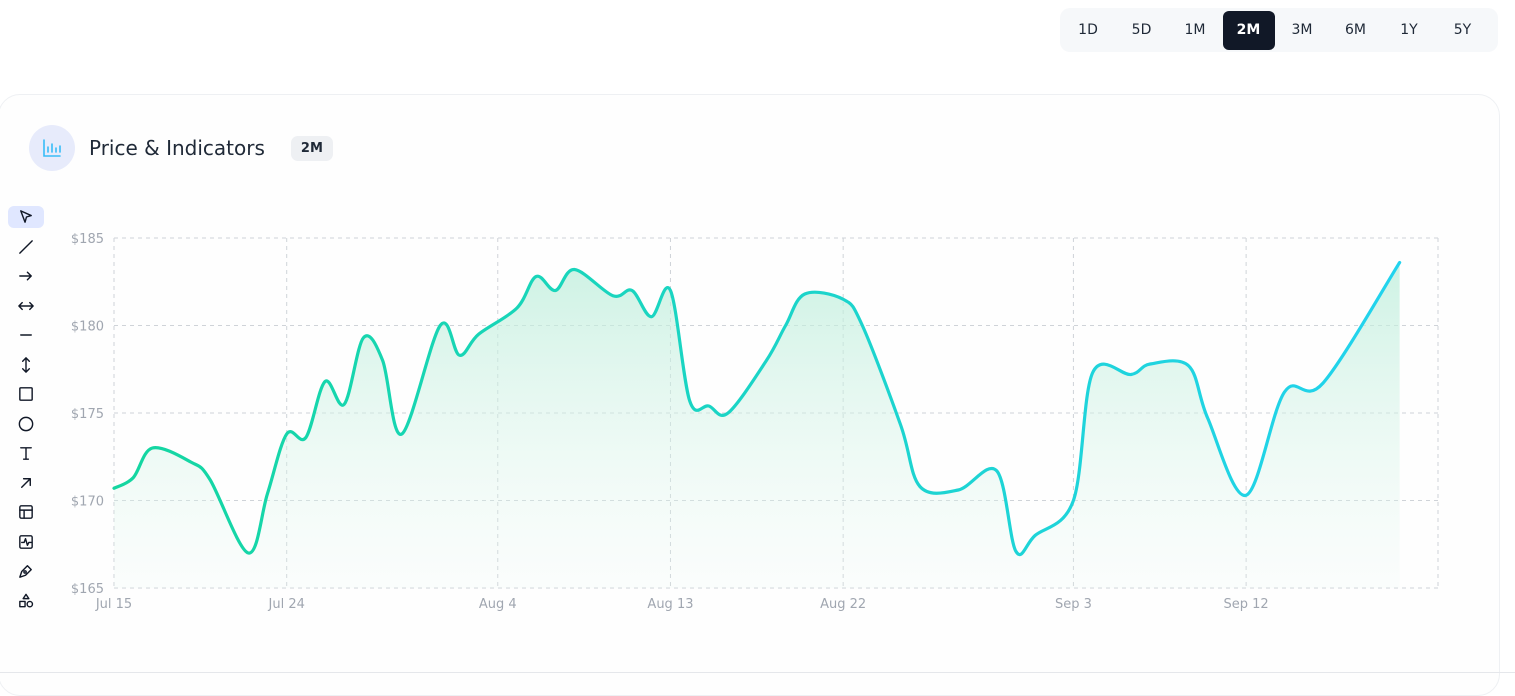  Describe the element at coordinates (498, 604) in the screenshot. I see `x-tick-label: Aug 4` at that location.